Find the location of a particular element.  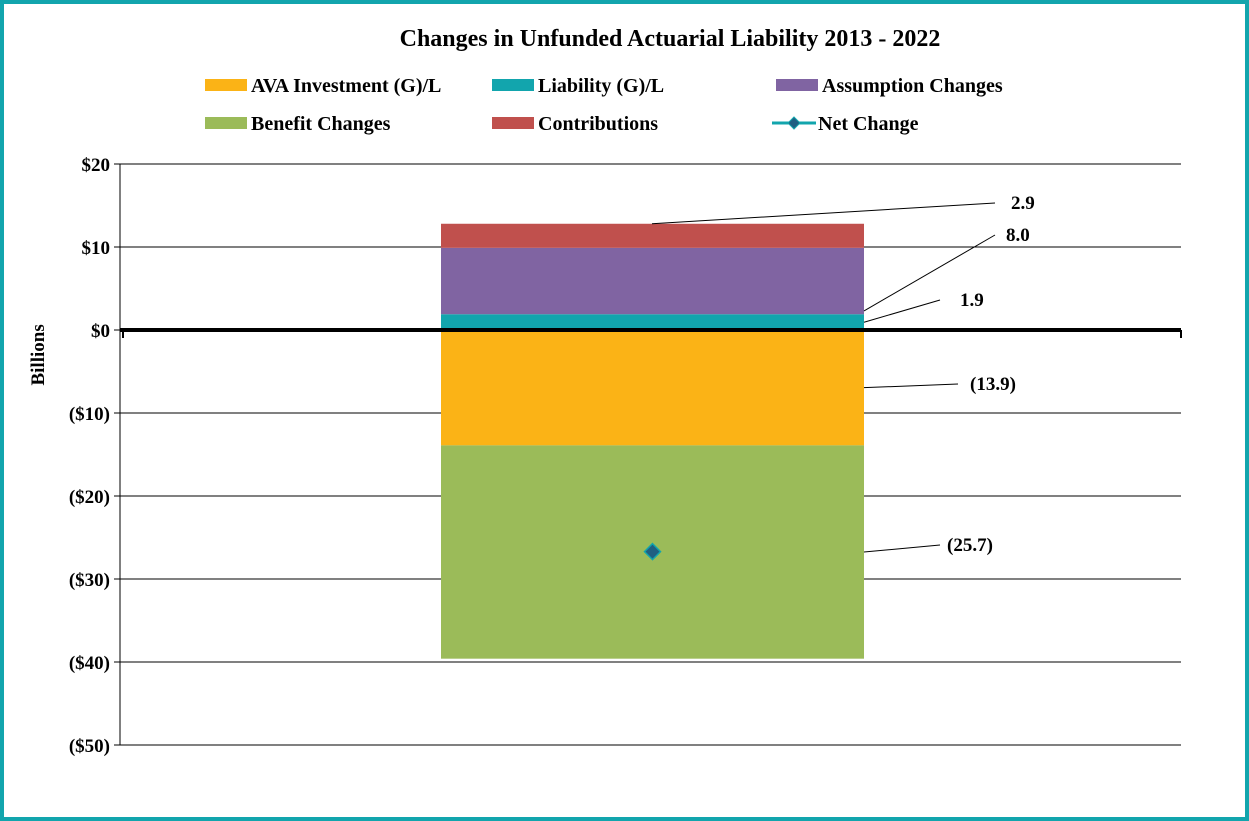

y-tick-label: ($40) is located at coordinates (89, 663).